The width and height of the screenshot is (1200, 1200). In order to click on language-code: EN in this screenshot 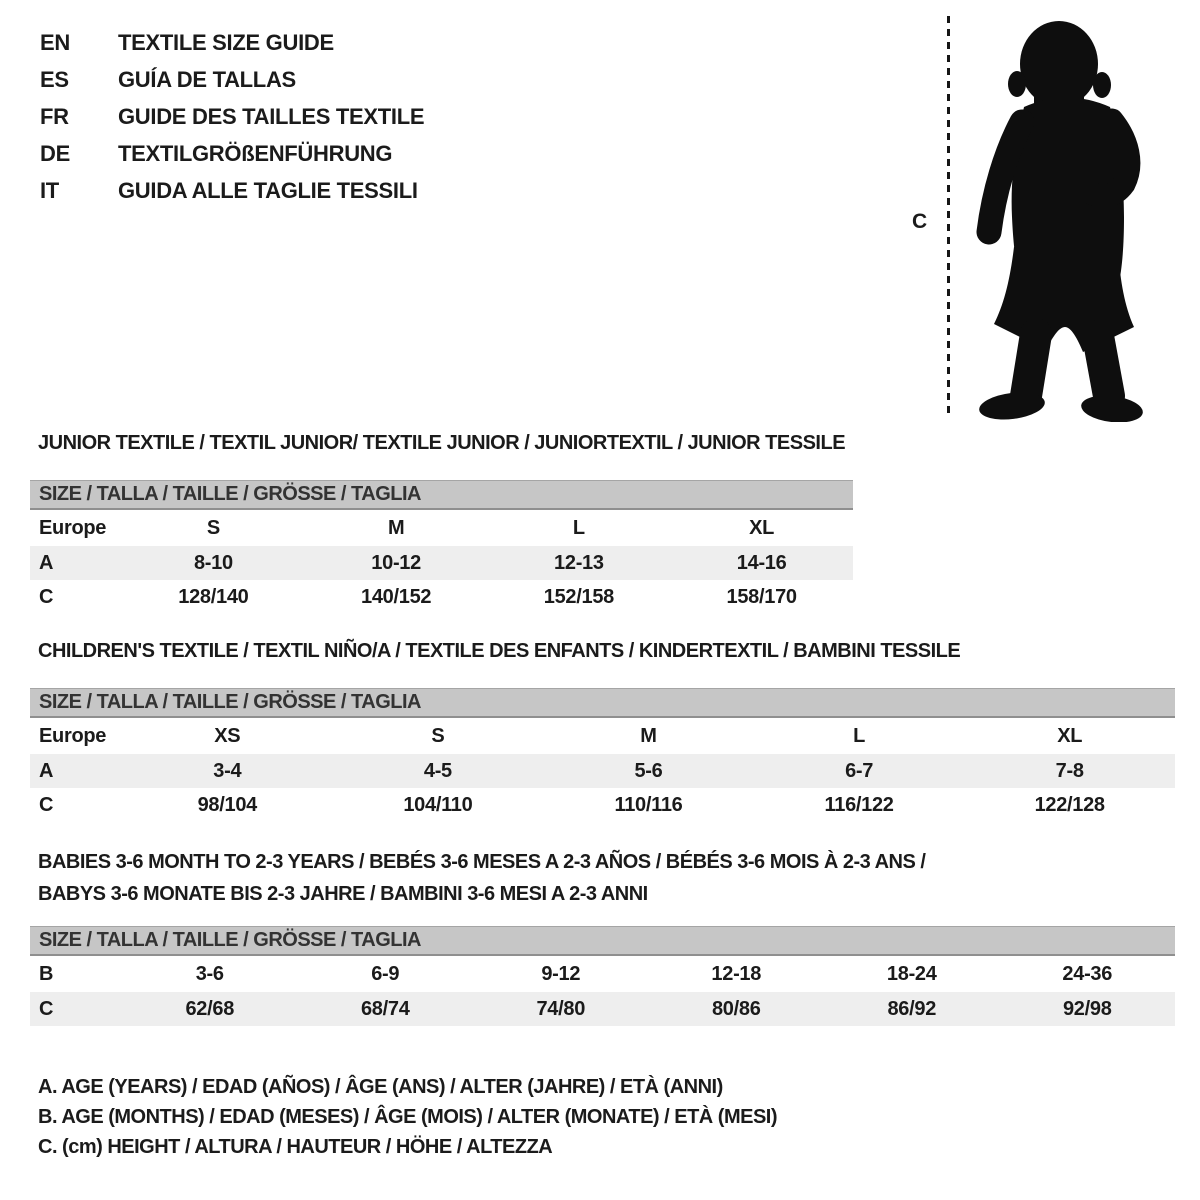, I will do `click(55, 42)`.